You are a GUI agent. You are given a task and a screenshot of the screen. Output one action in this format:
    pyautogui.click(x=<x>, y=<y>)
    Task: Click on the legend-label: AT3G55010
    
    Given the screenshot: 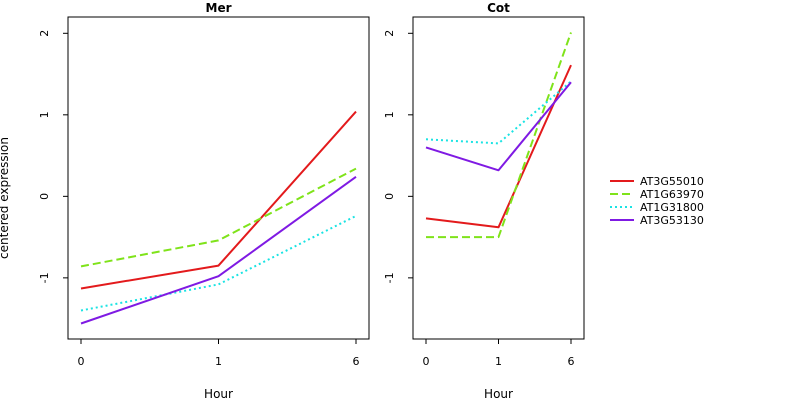 What is the action you would take?
    pyautogui.click(x=672, y=181)
    